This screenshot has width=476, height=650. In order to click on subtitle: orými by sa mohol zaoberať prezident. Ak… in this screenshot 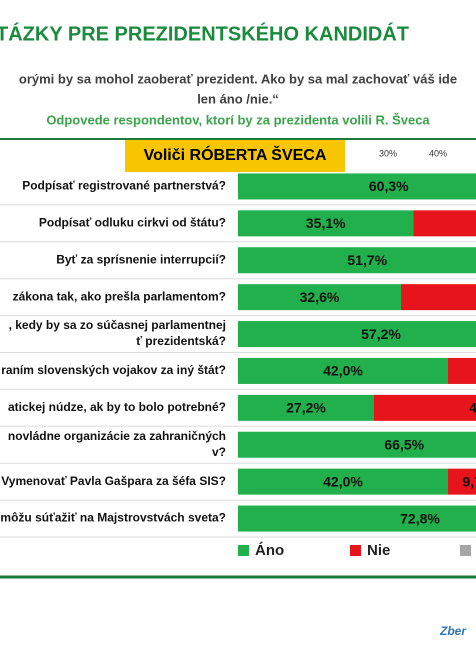, I will do `click(238, 78)`.